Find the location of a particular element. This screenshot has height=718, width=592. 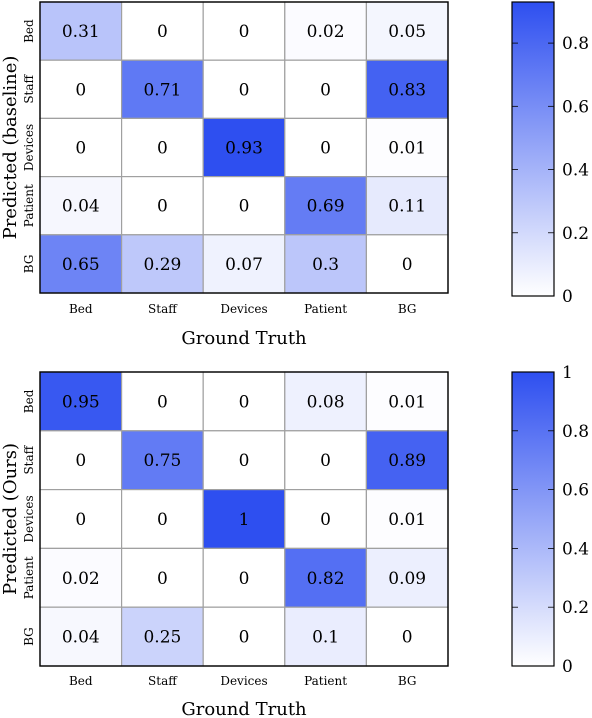

cell-value-label: 0.1 is located at coordinates (325, 638).